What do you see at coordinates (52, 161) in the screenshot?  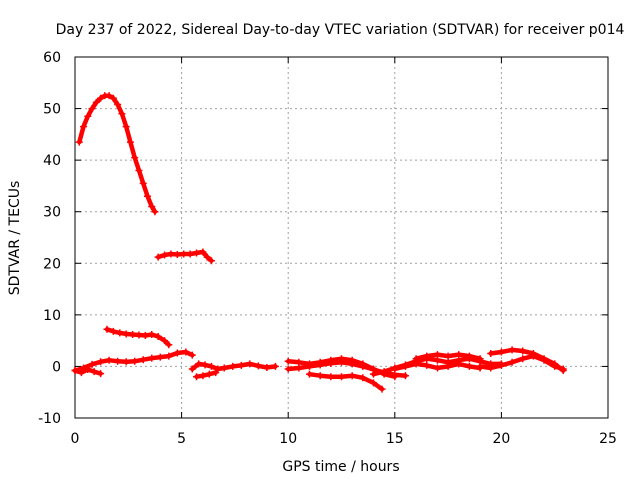 I see `y-tick-label: 40` at bounding box center [52, 161].